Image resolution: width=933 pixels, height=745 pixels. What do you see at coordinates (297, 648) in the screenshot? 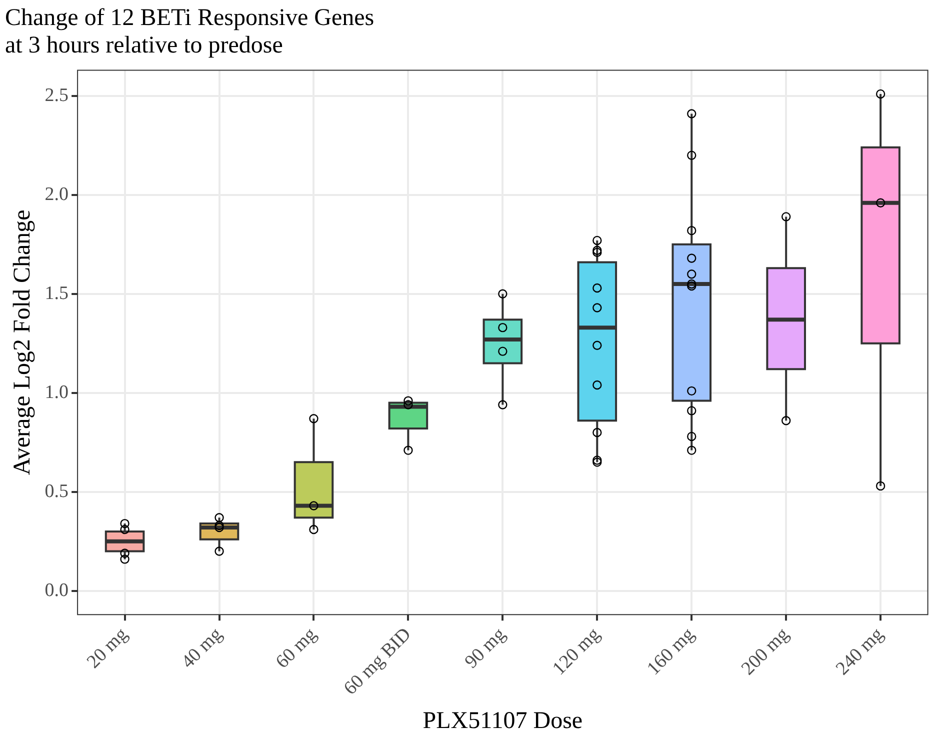
I see `x-tick-label: 60 mg` at bounding box center [297, 648].